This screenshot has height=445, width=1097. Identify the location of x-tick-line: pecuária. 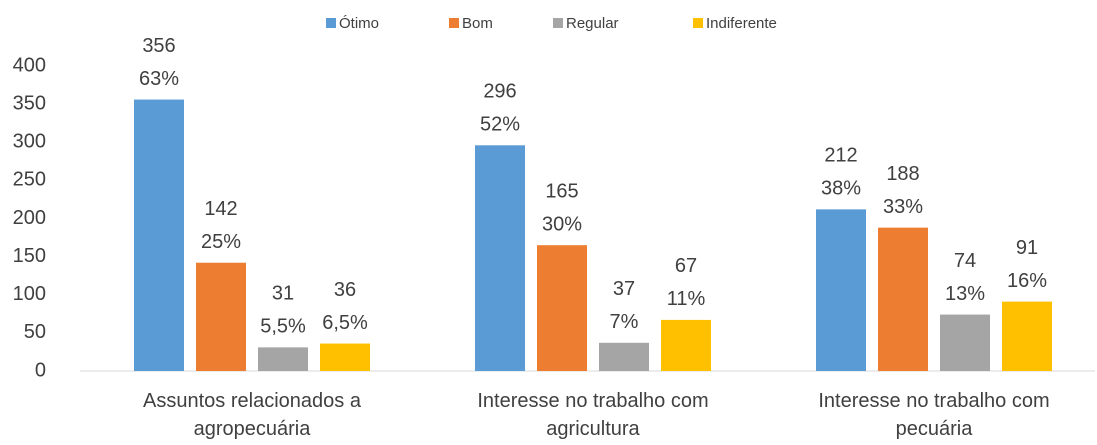
(935, 429).